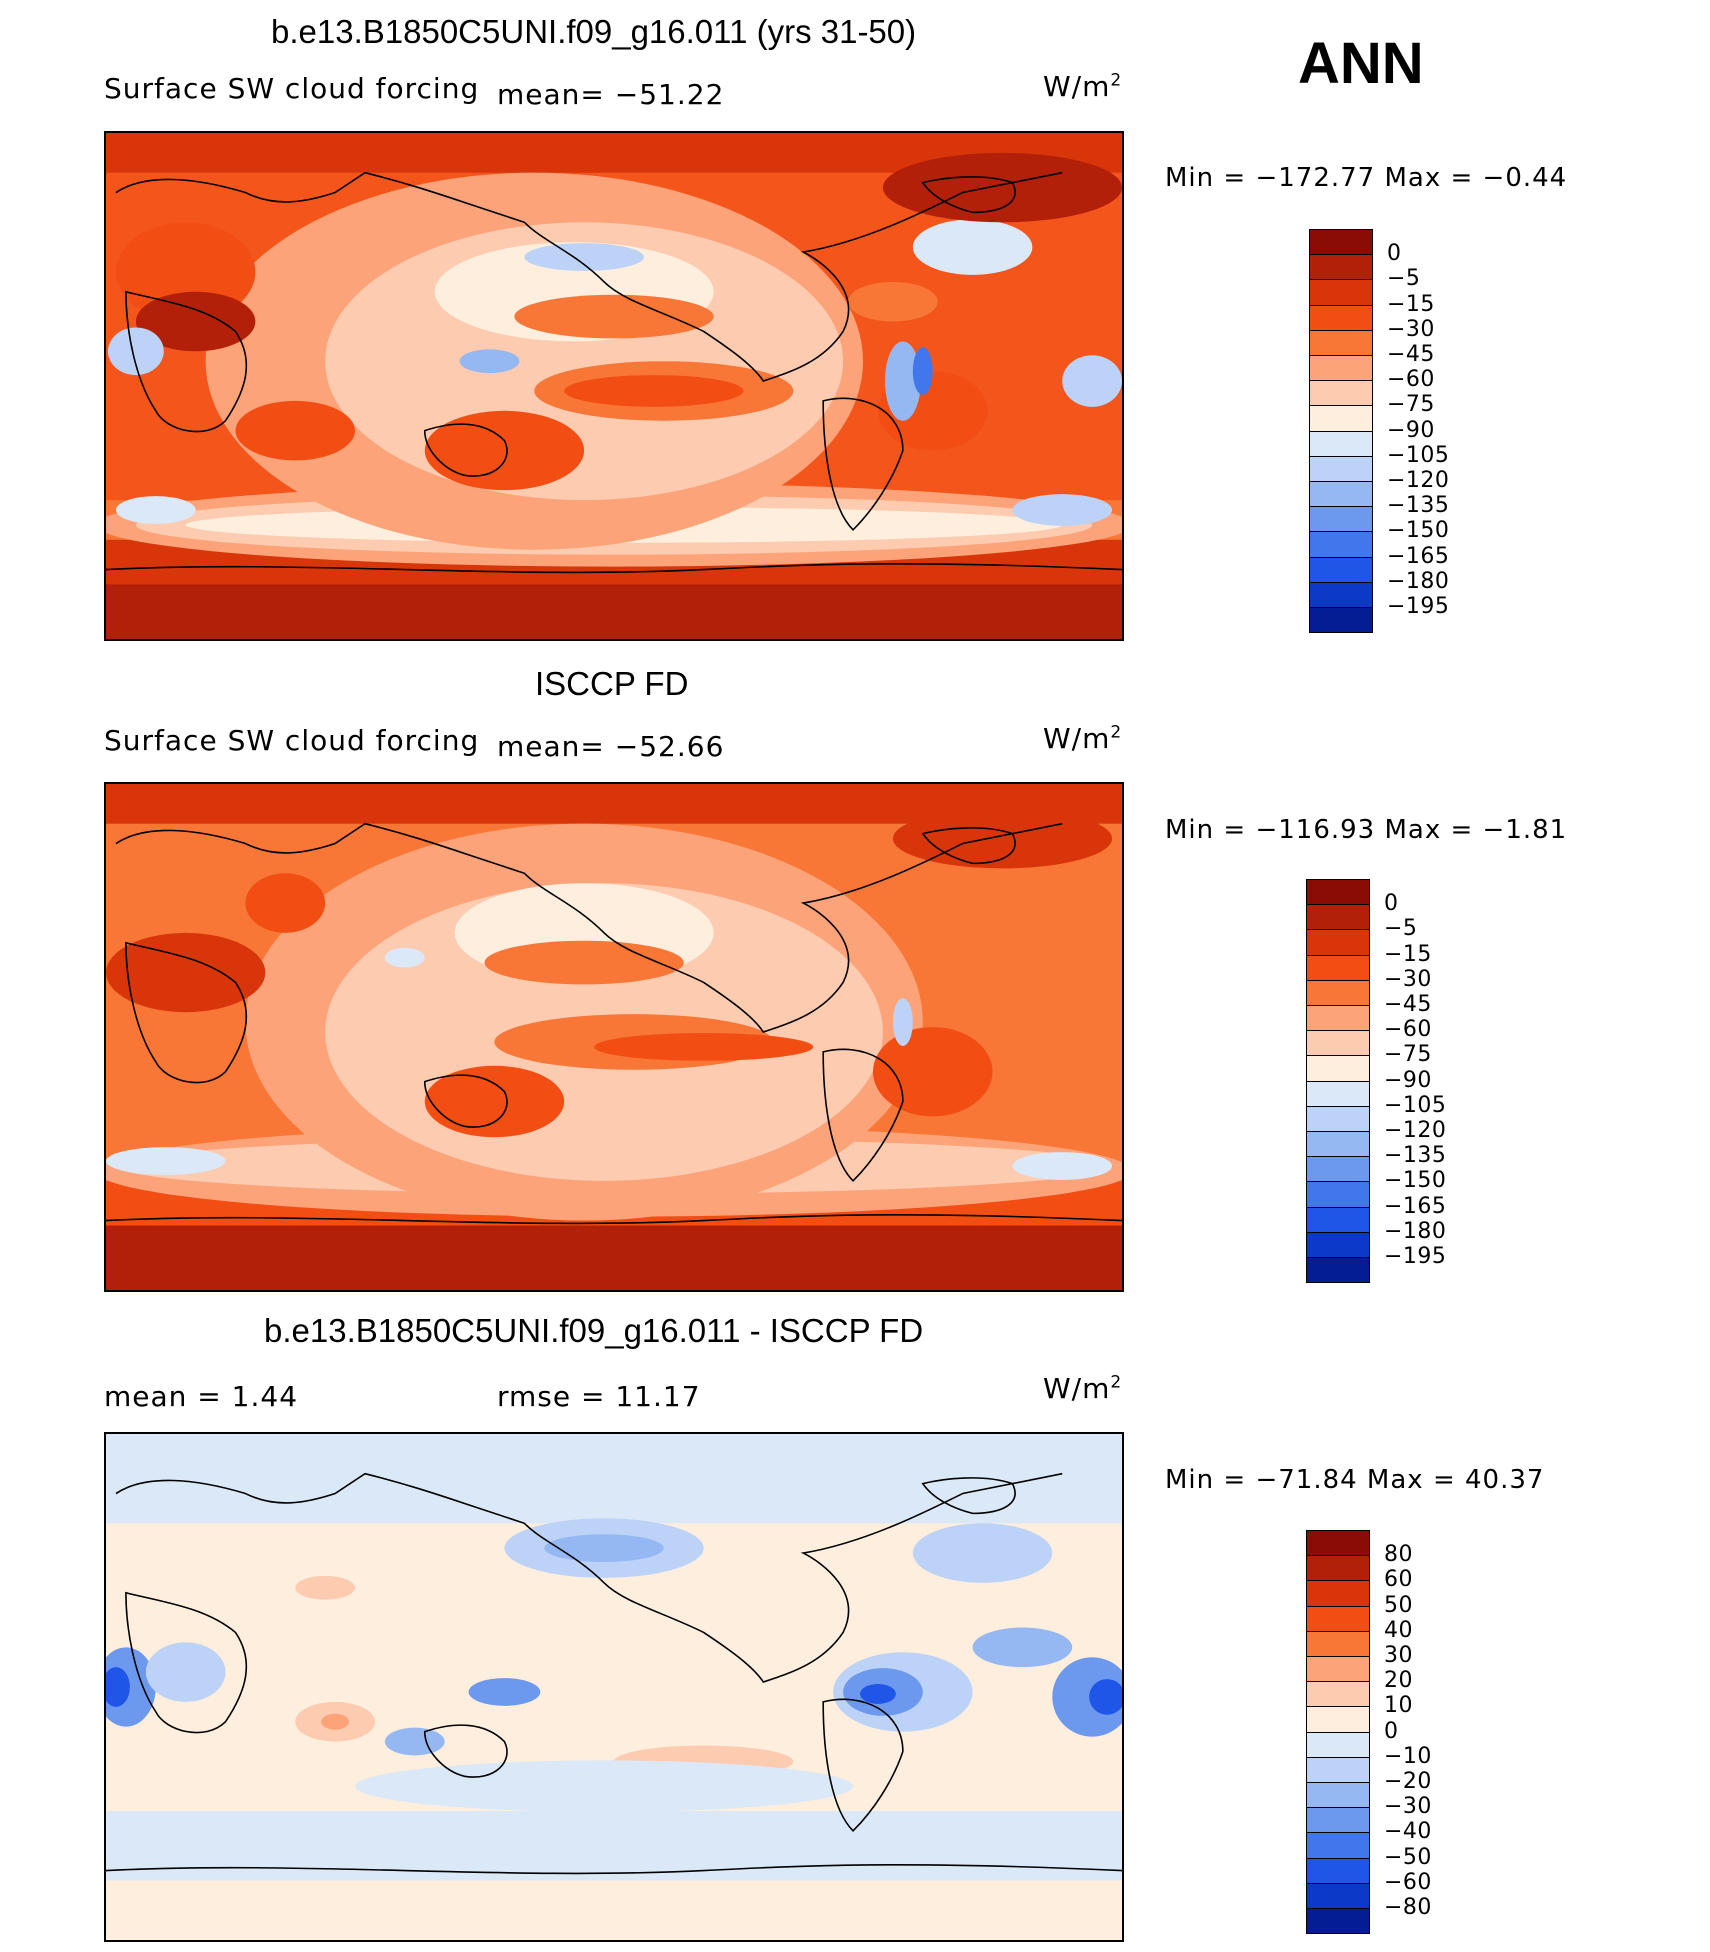 This screenshot has width=1710, height=1952. Describe the element at coordinates (1398, 1580) in the screenshot. I see `colorbar-tick-label: 60` at that location.